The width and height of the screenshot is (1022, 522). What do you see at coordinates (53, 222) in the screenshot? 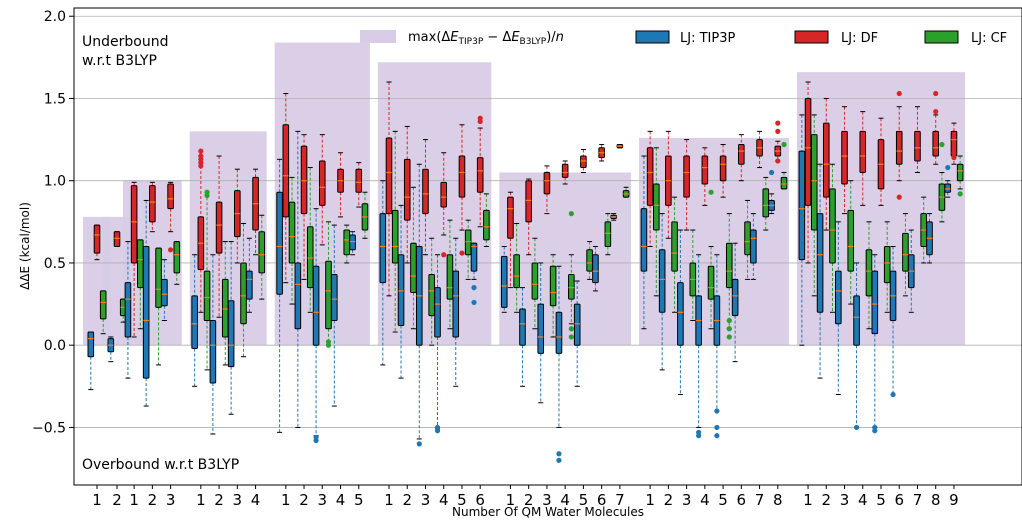
I see `y-axis: −0.5 0.0 0.5 1.0 1.5 2.0` at bounding box center [53, 222].